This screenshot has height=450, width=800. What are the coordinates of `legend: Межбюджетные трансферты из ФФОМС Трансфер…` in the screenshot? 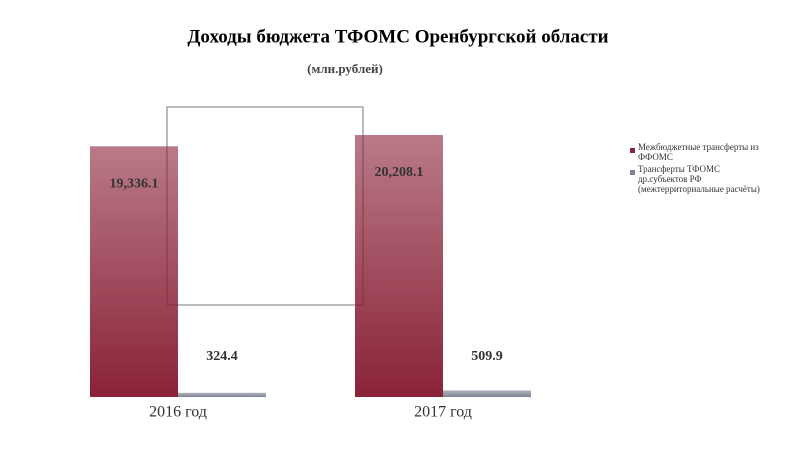 It's located at (700, 169).